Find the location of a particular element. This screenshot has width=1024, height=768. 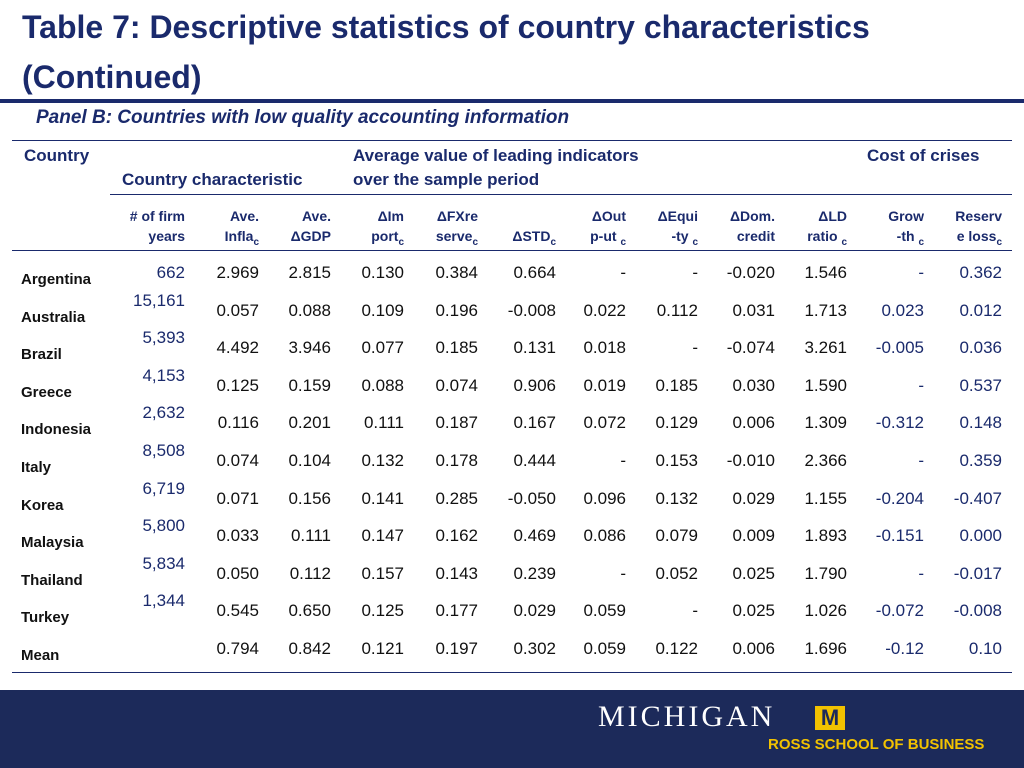

column-header-text: Infla is located at coordinates (239, 236).